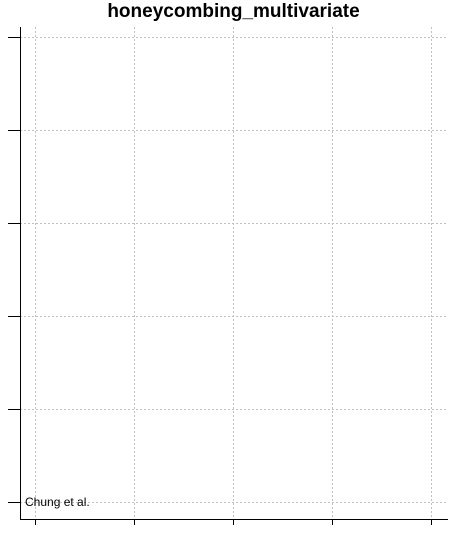 The image size is (467, 540). Describe the element at coordinates (57, 502) in the screenshot. I see `point-label: Chung et al.` at that location.